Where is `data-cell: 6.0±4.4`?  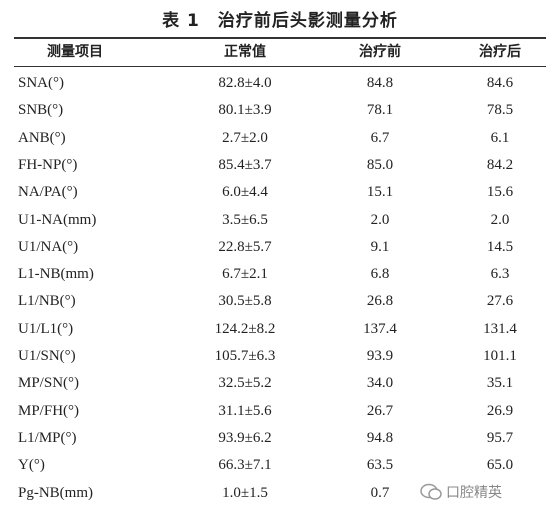
data-cell: 6.0±4.4 is located at coordinates (245, 192).